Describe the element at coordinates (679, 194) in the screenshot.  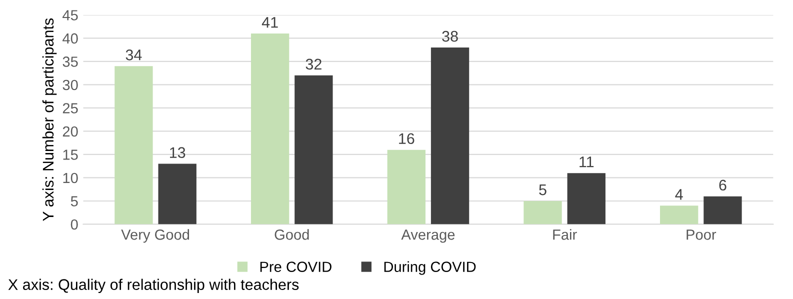
I see `data-label: 4` at that location.